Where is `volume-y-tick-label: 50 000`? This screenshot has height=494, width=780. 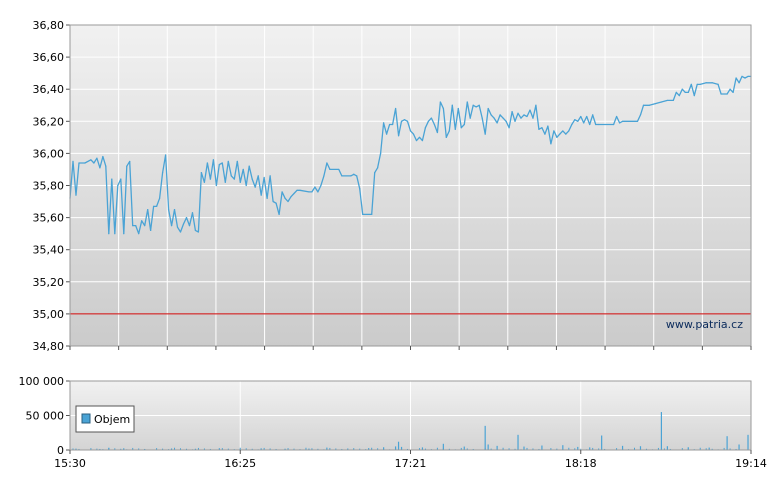
volume-y-tick-label: 50 000 is located at coordinates (45, 416).